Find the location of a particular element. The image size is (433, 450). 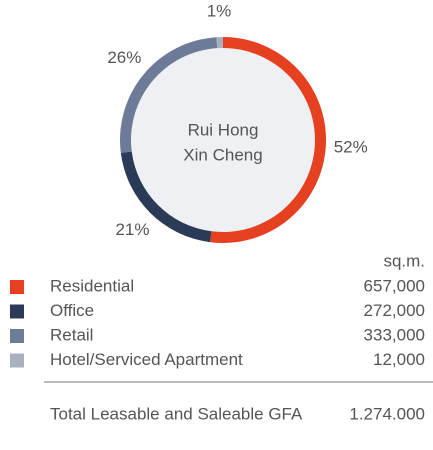

value-label: 1% is located at coordinates (219, 11).